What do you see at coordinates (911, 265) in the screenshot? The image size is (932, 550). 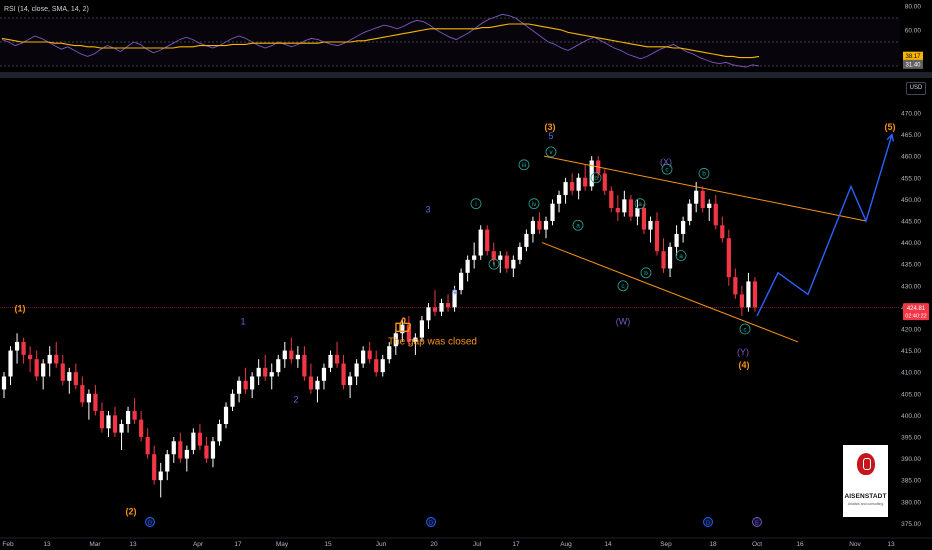 I see `price-tick-label: 435.00` at bounding box center [911, 265].